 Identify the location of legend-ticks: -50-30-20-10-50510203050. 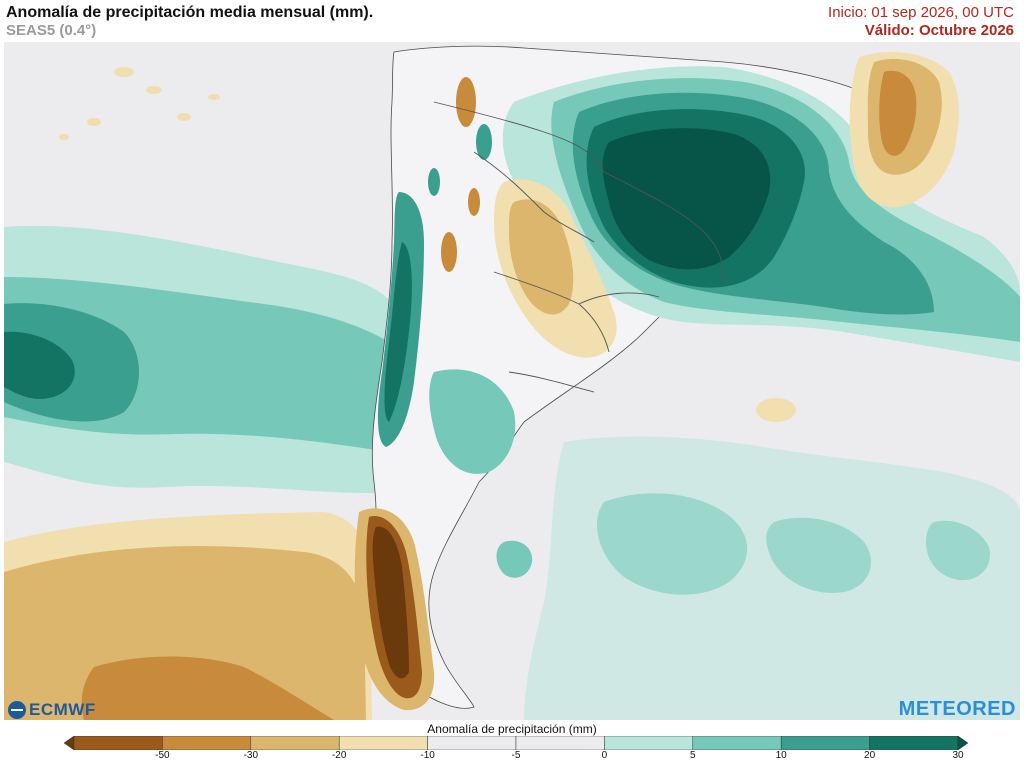
(512, 757).